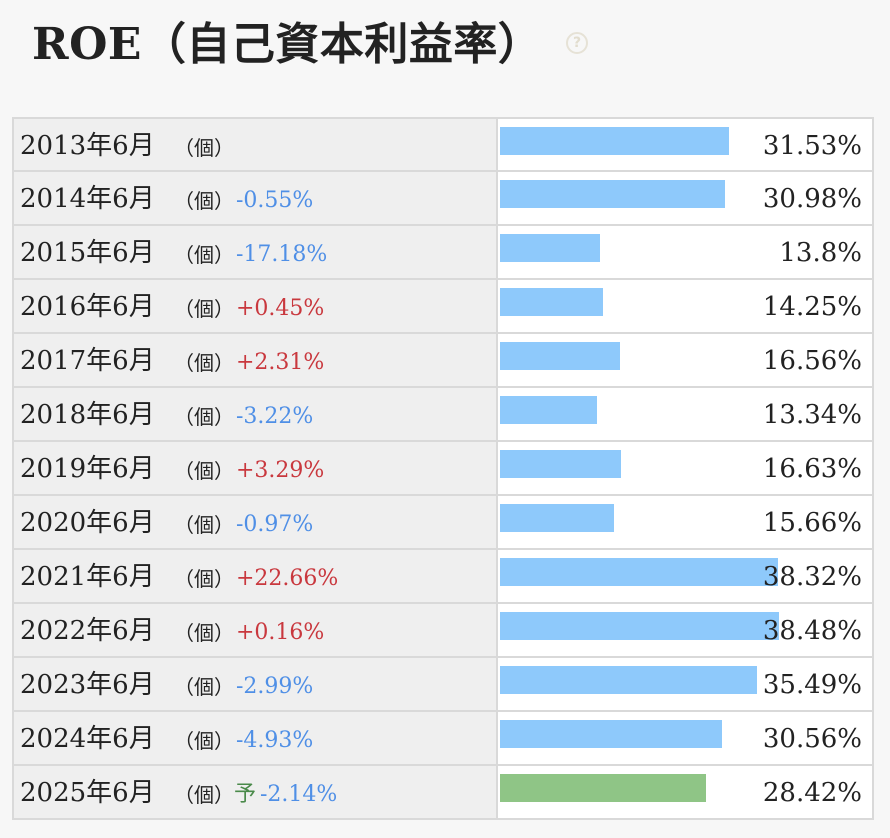  What do you see at coordinates (812, 685) in the screenshot?
I see `roe-value: 35.49%` at bounding box center [812, 685].